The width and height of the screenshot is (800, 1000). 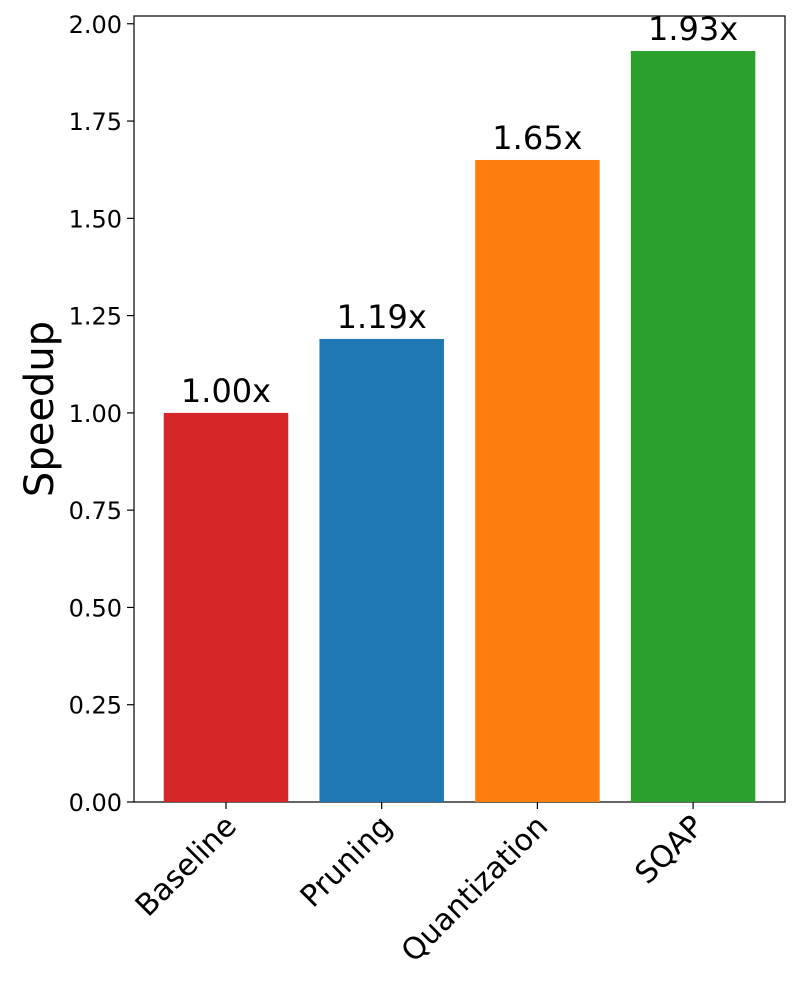 I want to click on x-tick-label: Baseline, so click(x=186, y=866).